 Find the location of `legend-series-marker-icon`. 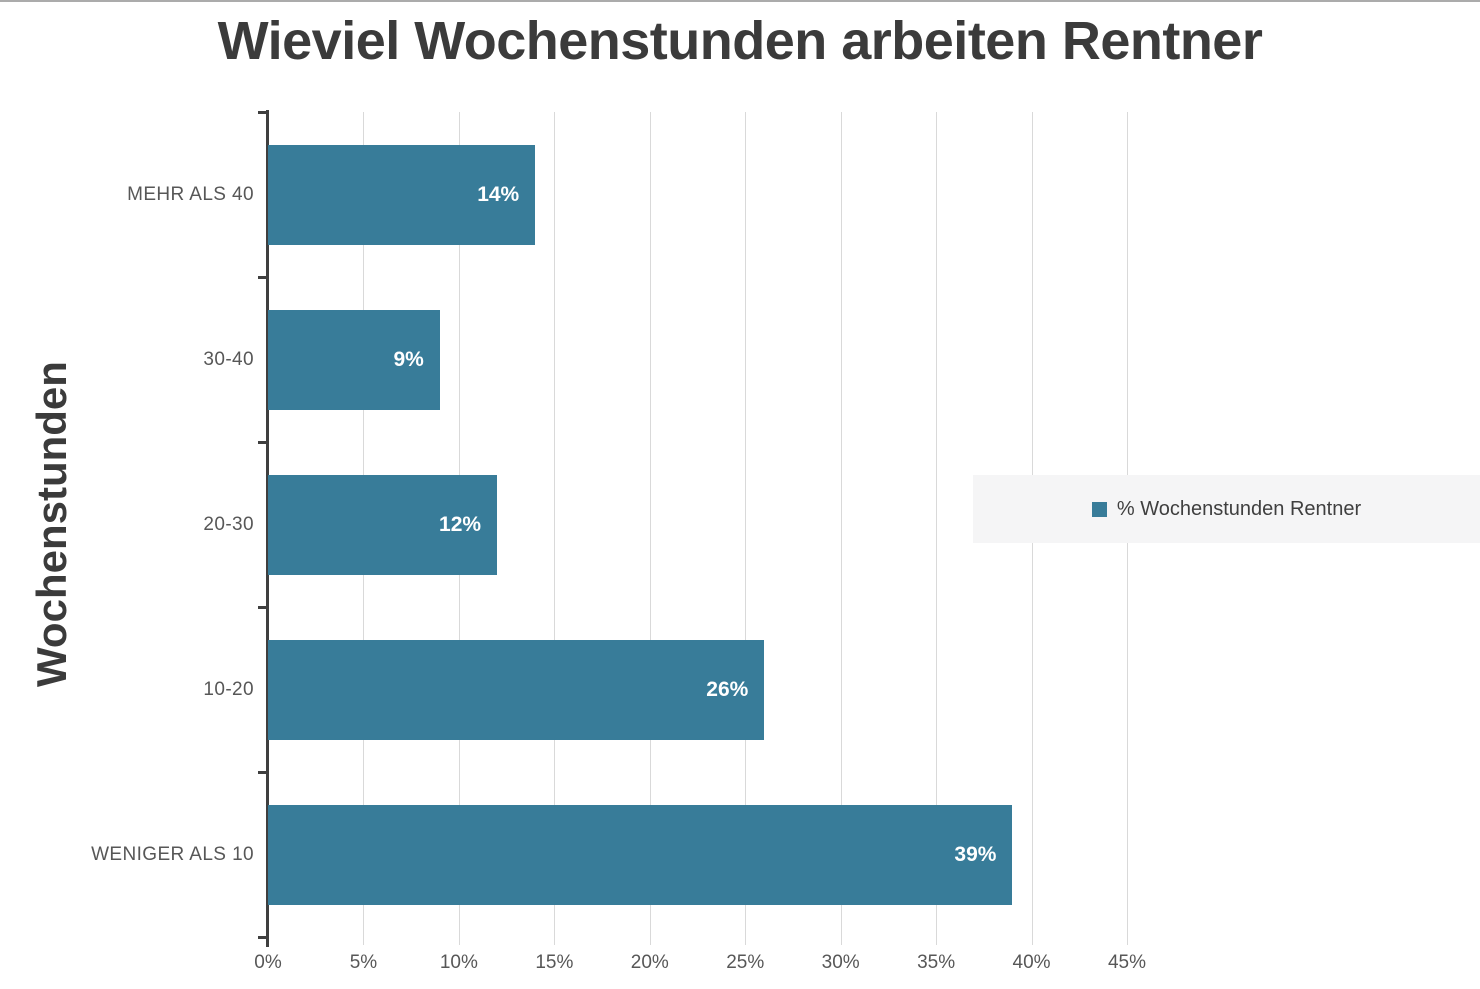

legend-series-marker-icon is located at coordinates (1099, 509).